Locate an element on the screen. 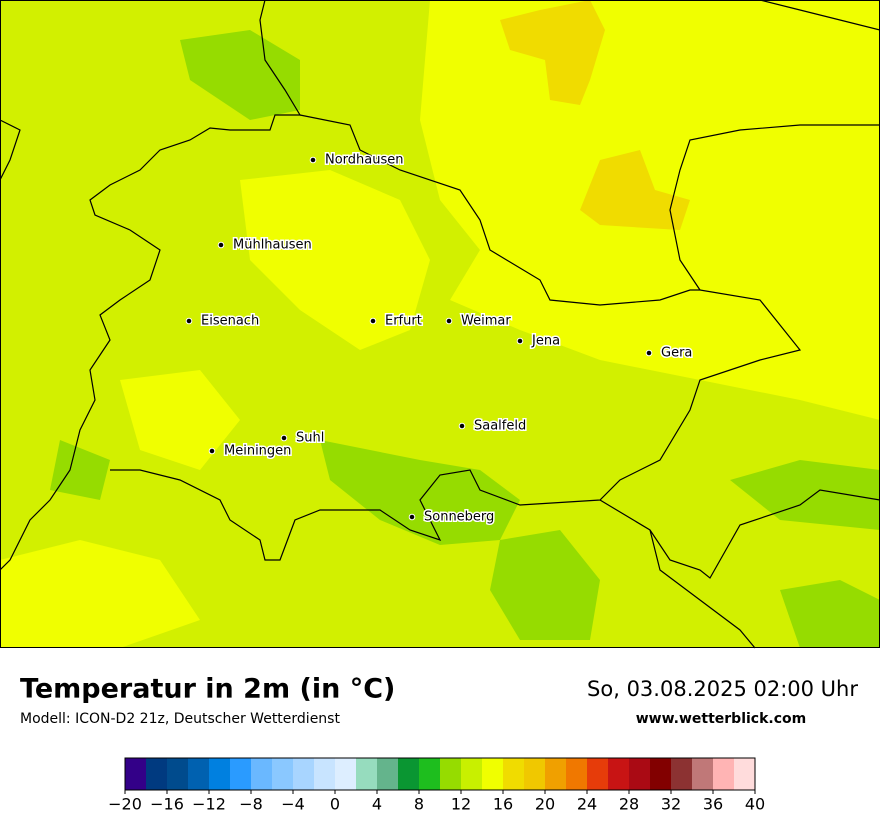  colorbar-frame is located at coordinates (440, 774).